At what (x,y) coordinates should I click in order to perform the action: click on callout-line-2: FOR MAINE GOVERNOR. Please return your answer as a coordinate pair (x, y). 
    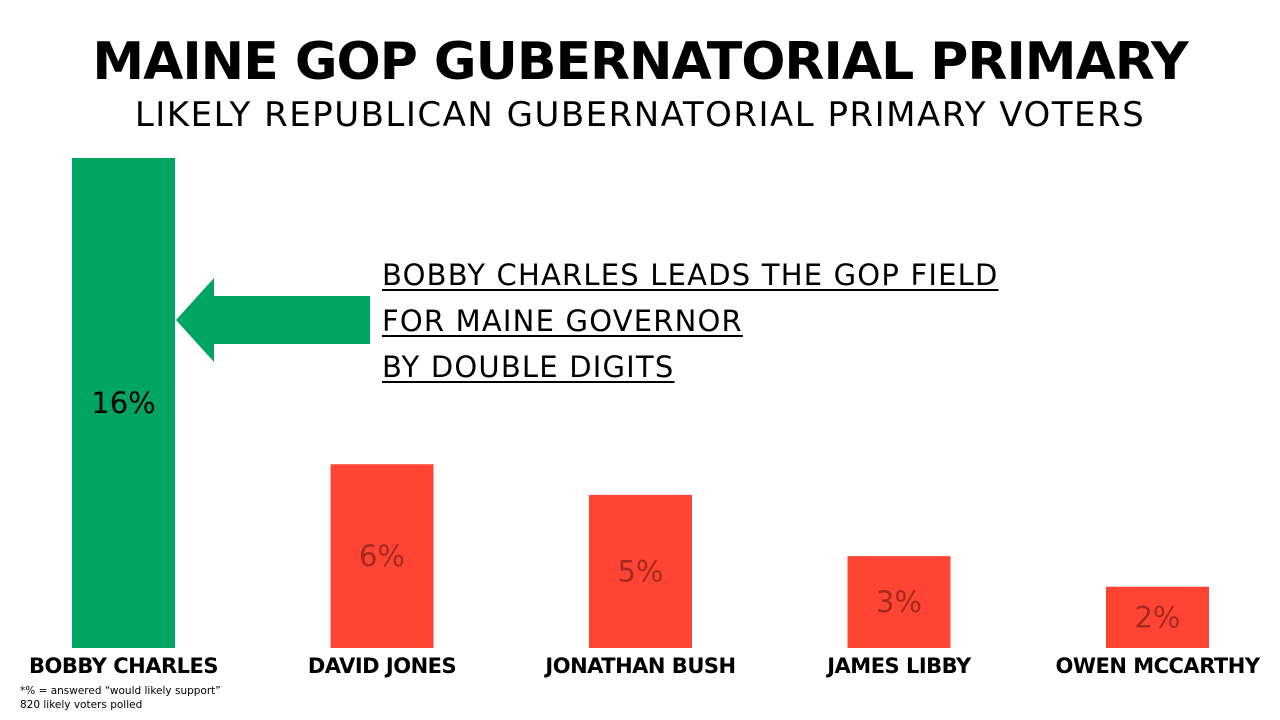
    Looking at the image, I should click on (562, 321).